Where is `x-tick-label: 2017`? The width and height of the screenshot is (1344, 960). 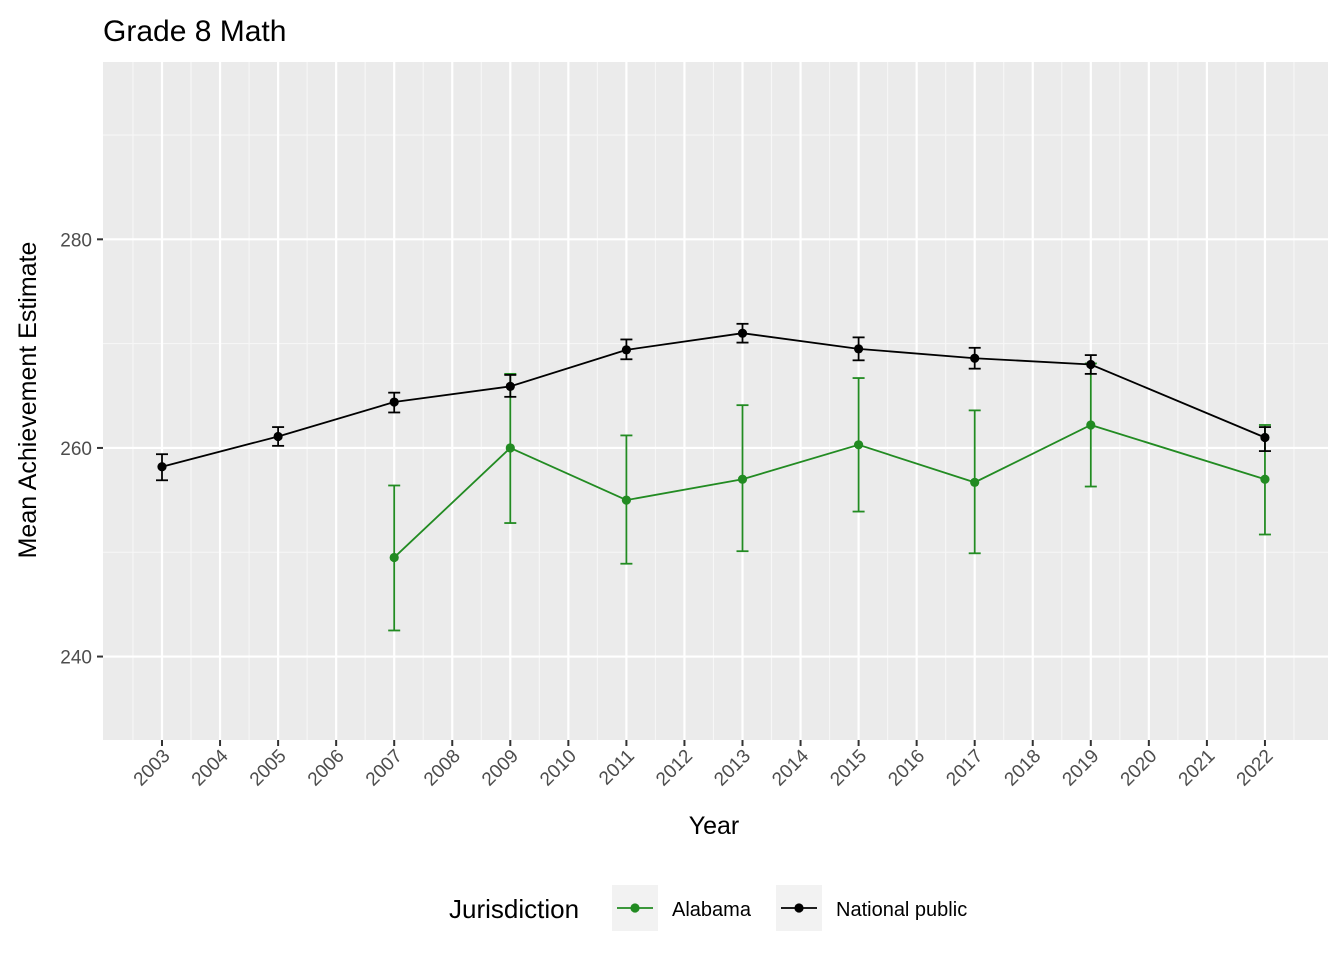 x-tick-label: 2017 is located at coordinates (964, 768).